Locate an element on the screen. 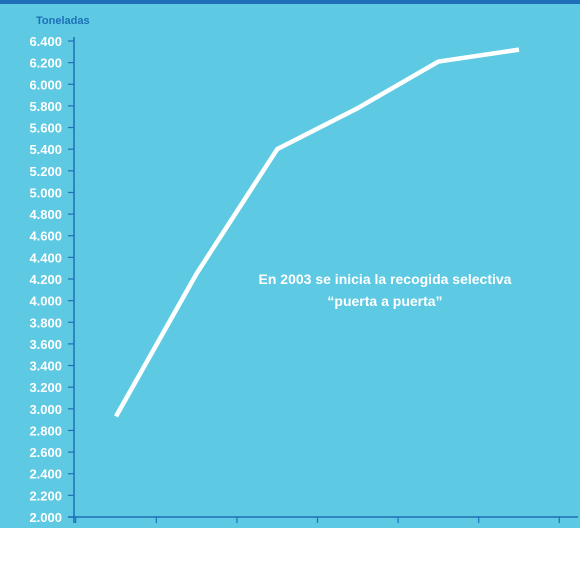  x-tick-label: 2006 is located at coordinates (438, 535).